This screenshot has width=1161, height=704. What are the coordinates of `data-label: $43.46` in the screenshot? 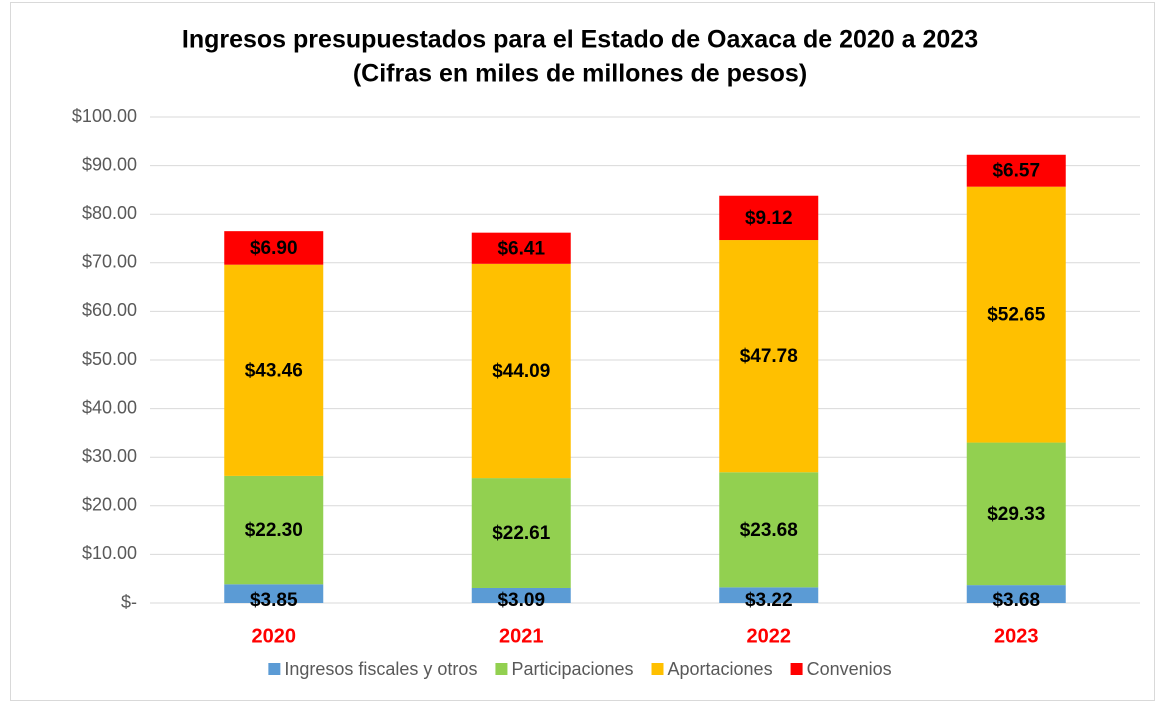 It's located at (274, 370).